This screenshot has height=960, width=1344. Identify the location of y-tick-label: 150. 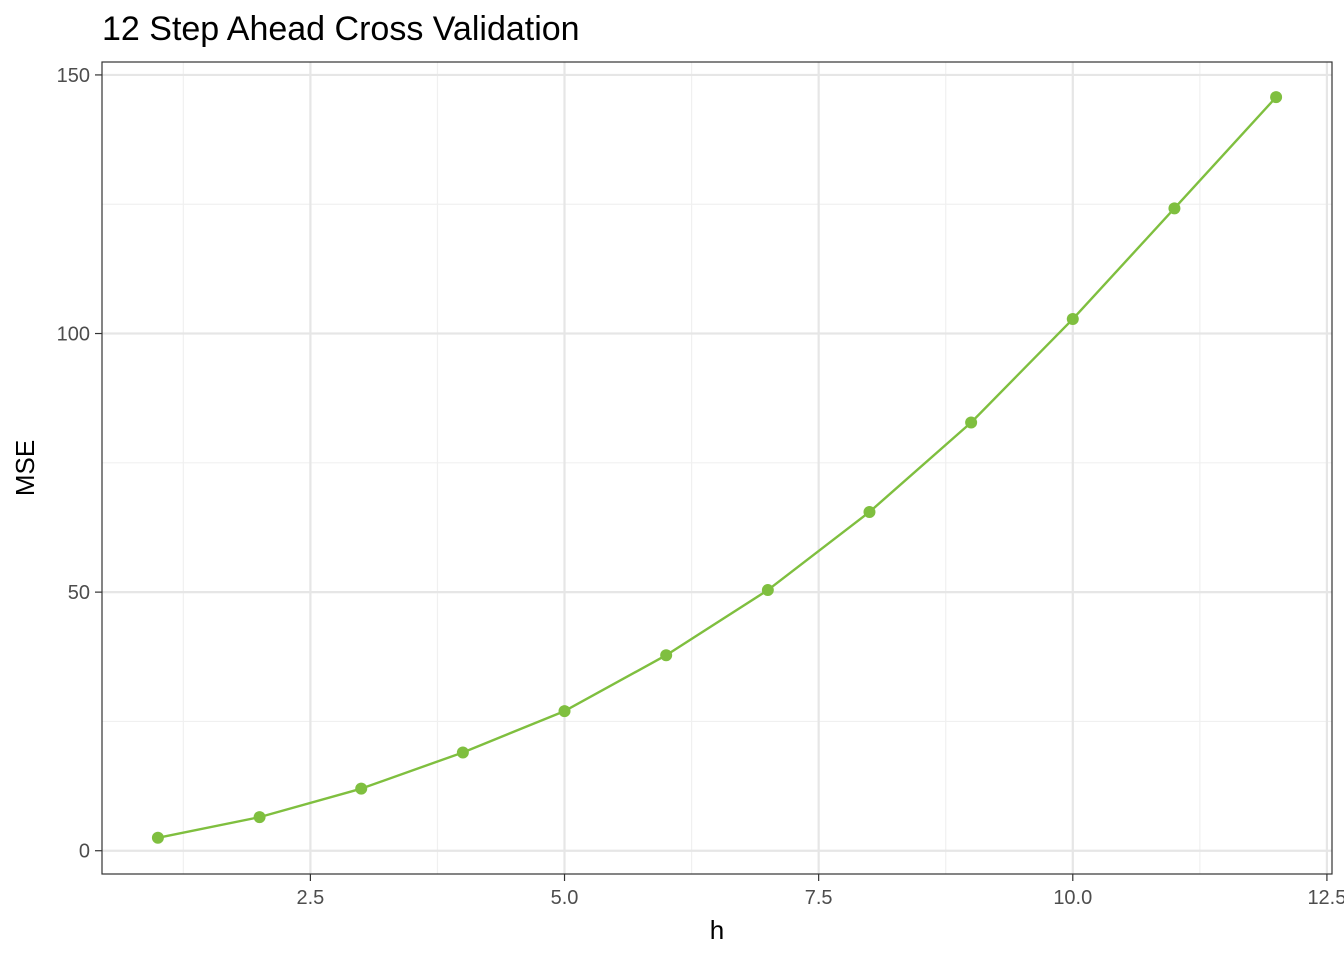
(73, 76).